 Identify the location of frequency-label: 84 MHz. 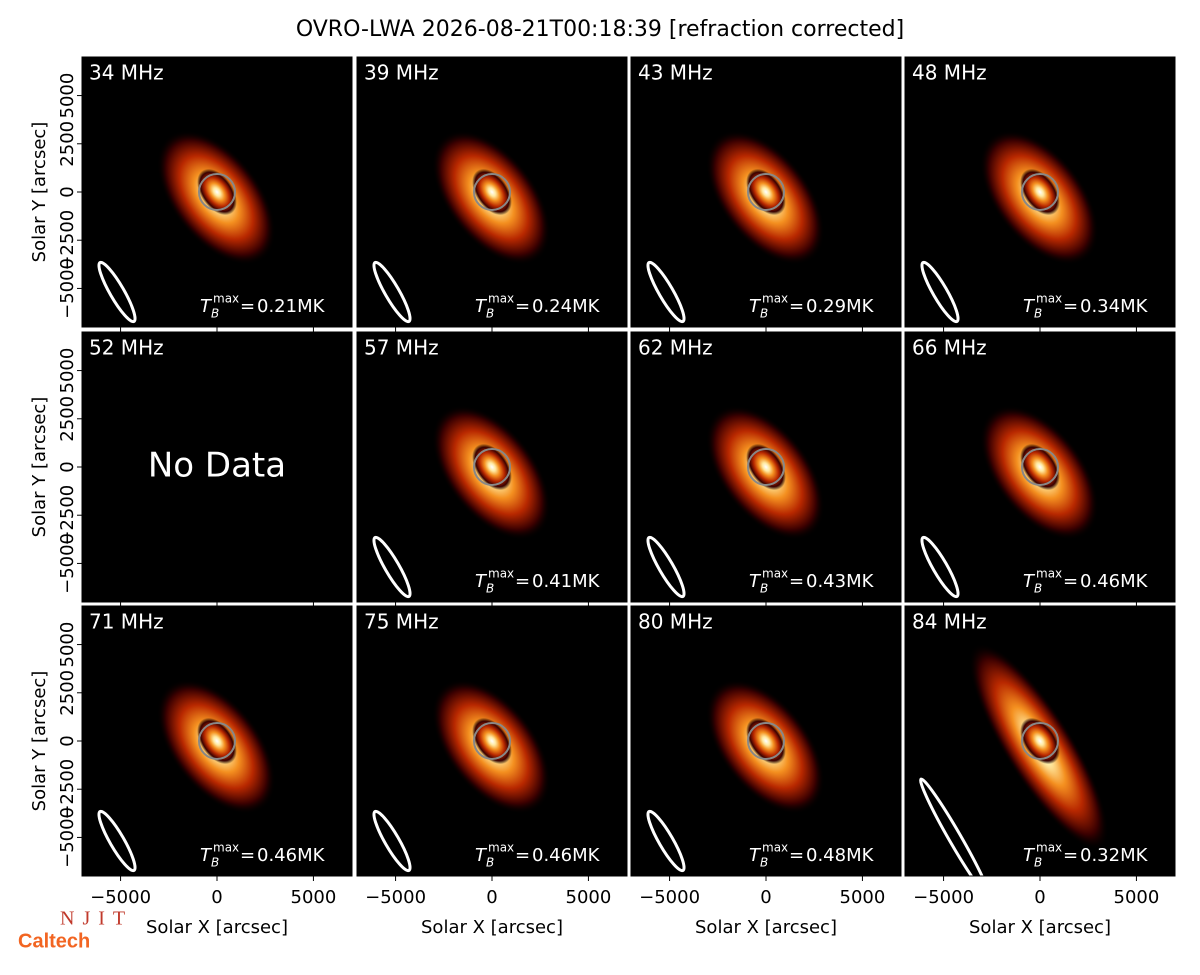
(949, 622).